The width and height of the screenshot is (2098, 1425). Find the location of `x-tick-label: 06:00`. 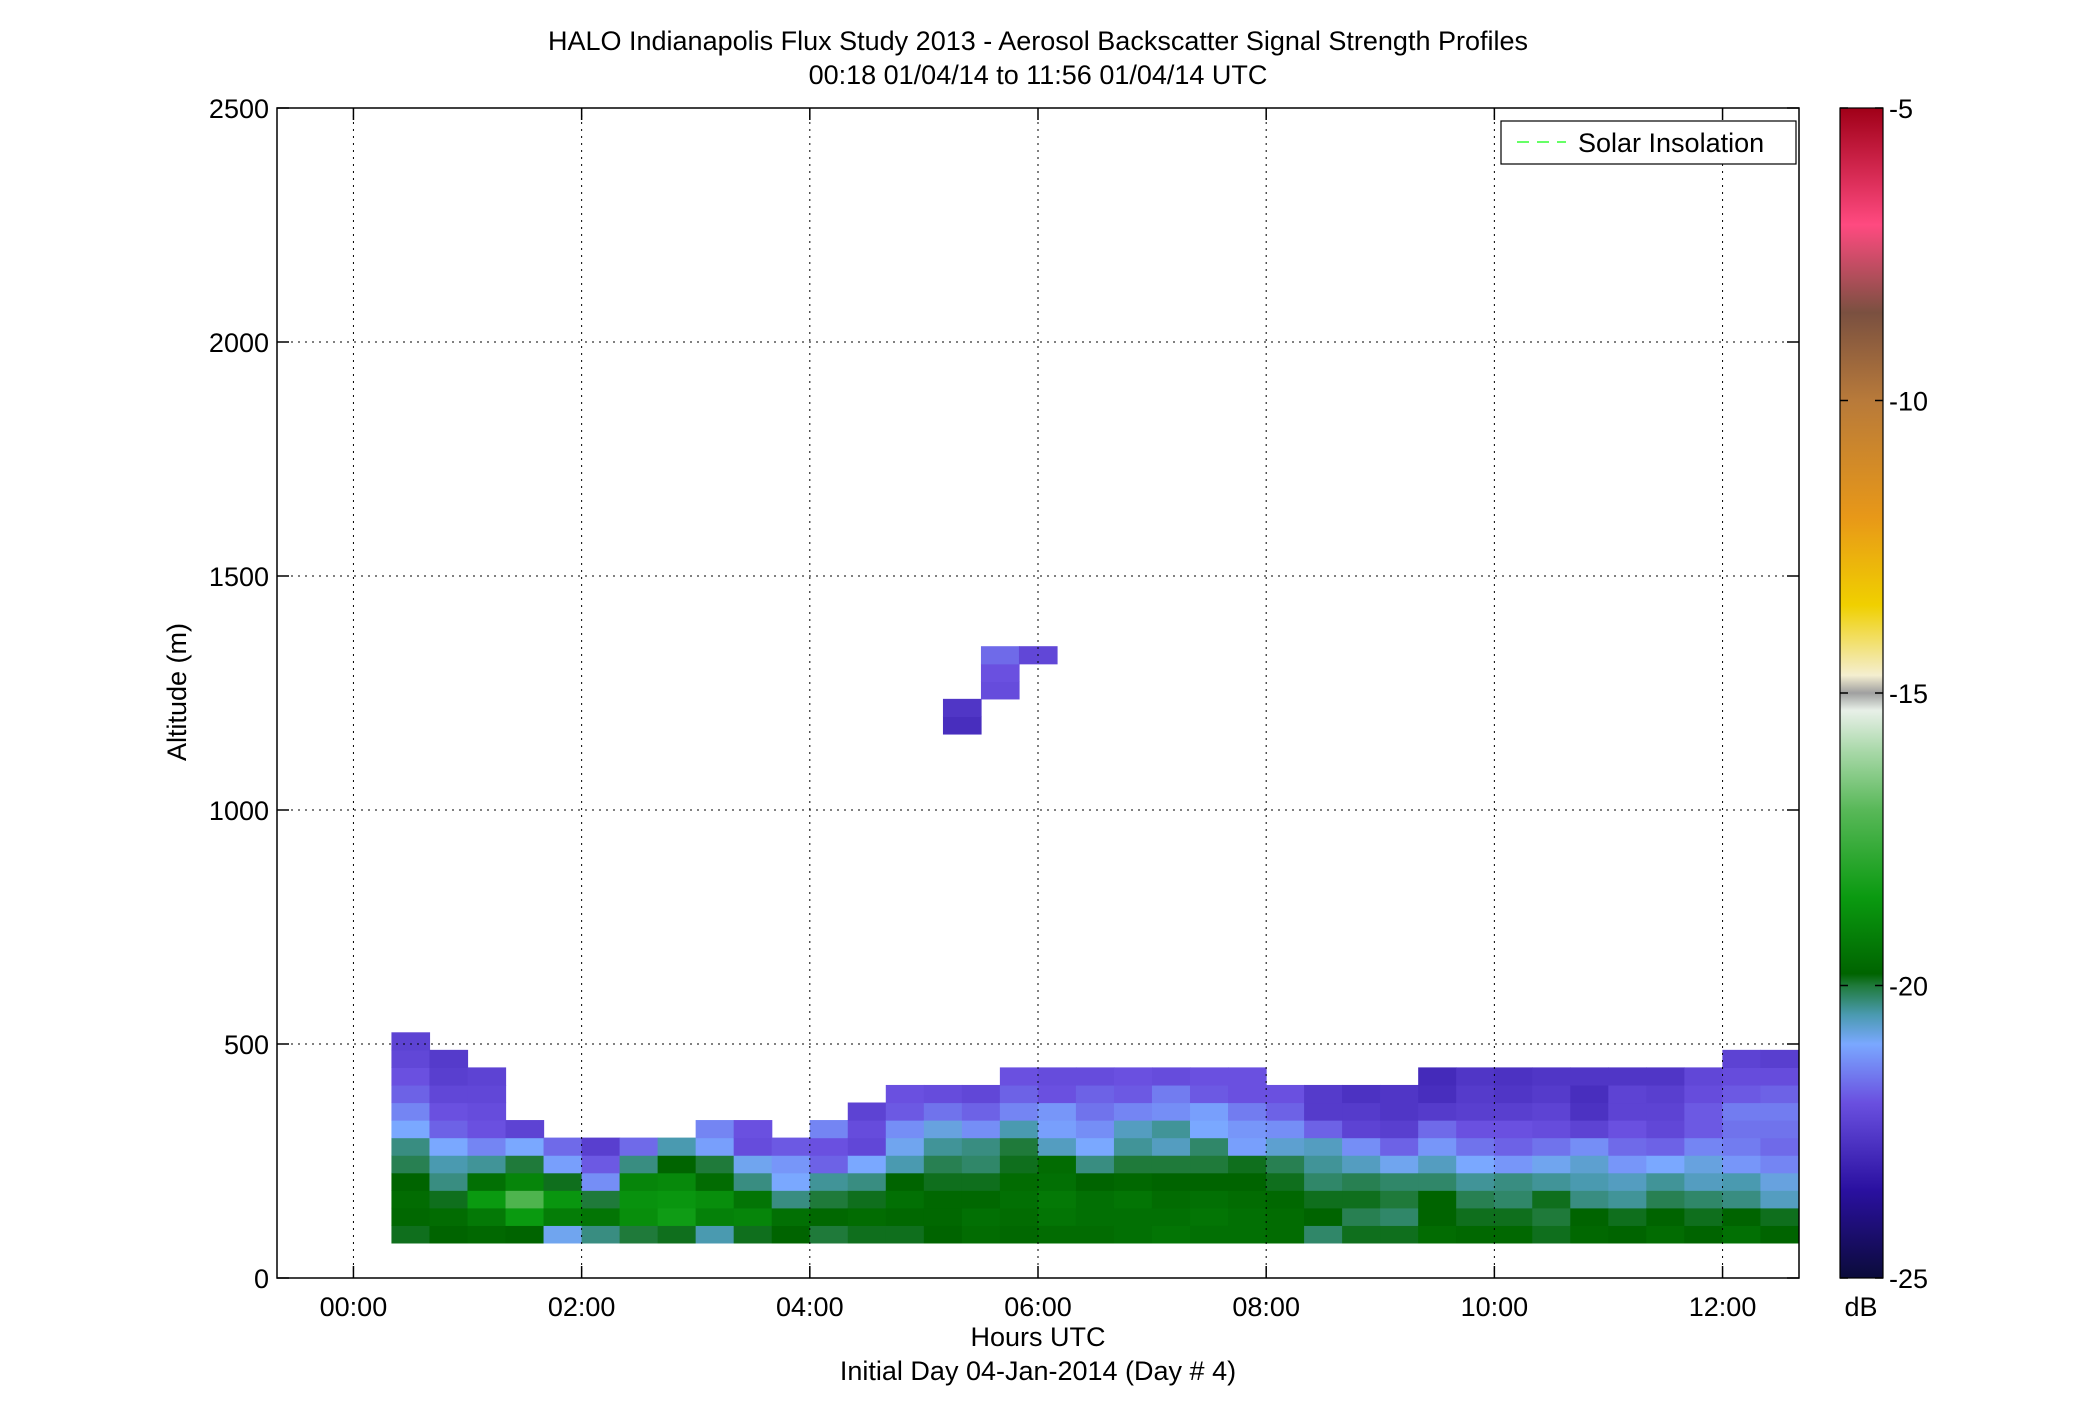

x-tick-label: 06:00 is located at coordinates (1038, 1307).